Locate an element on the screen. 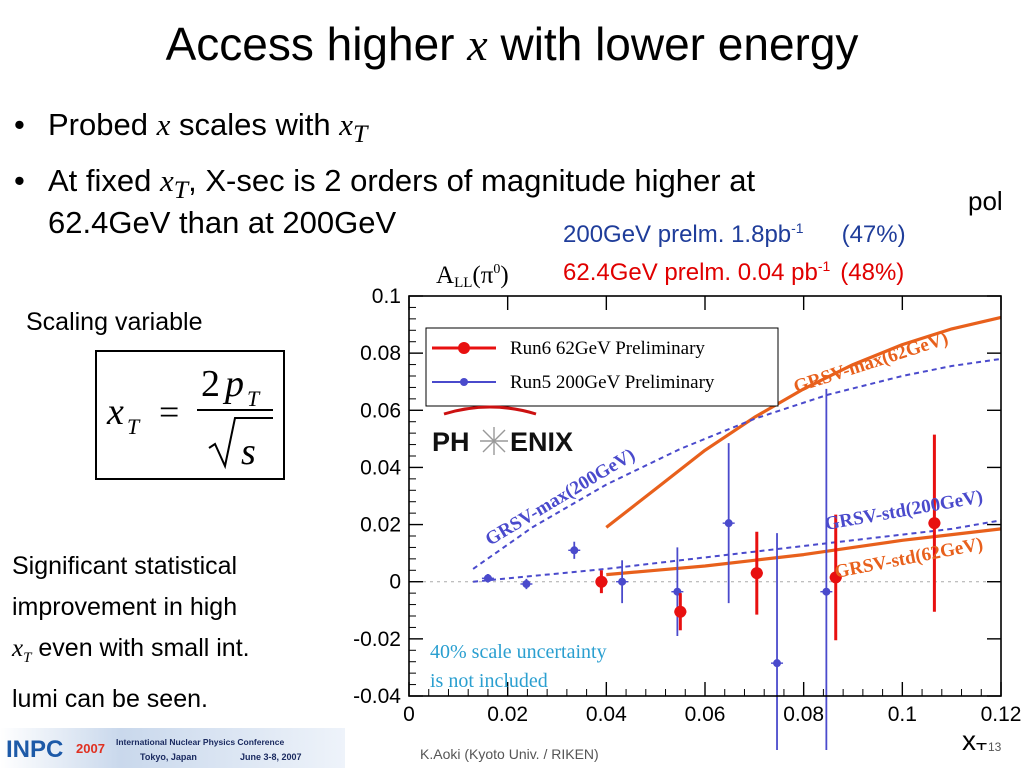  note-line-2: improvement in high is located at coordinates (125, 607).